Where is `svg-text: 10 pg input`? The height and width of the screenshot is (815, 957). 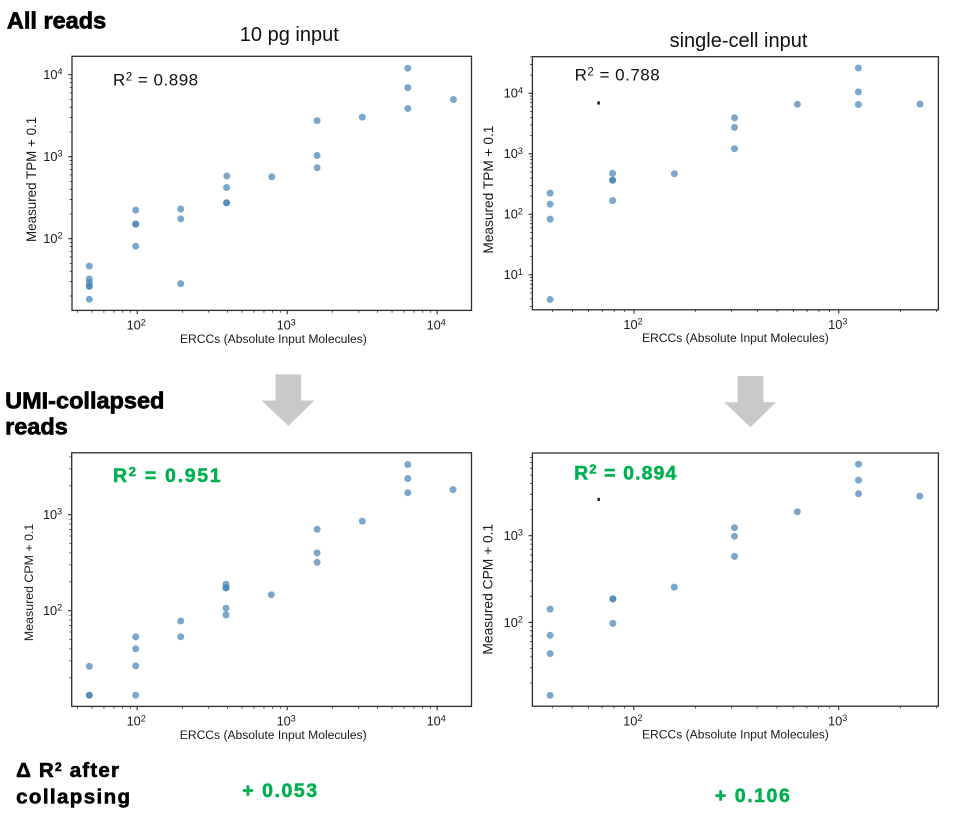
svg-text: 10 pg input is located at coordinates (289, 35).